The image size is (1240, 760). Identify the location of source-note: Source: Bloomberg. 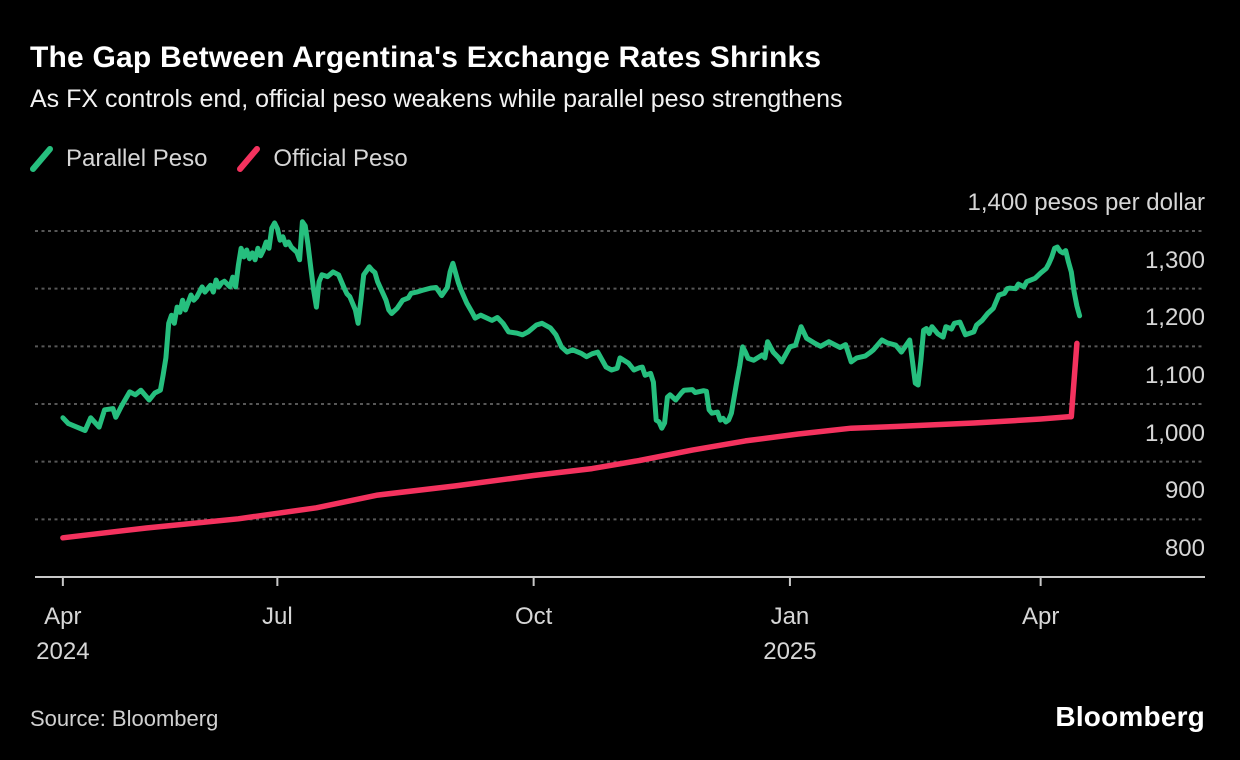
(124, 718).